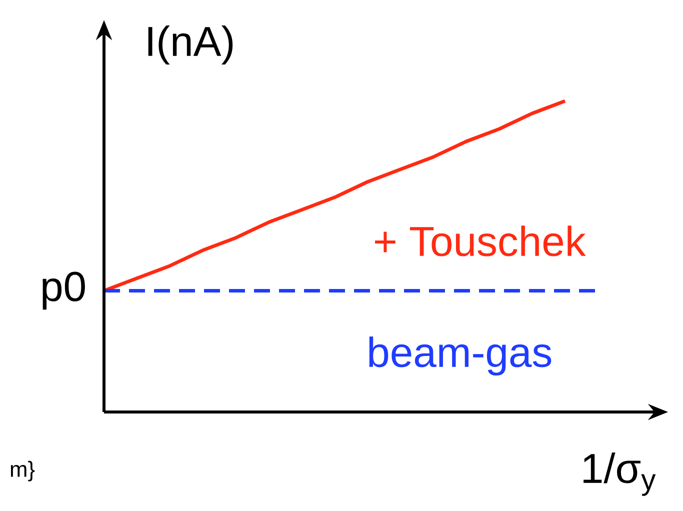 This screenshot has width=683, height=511. I want to click on y-axis-title: I(nA), so click(190, 45).